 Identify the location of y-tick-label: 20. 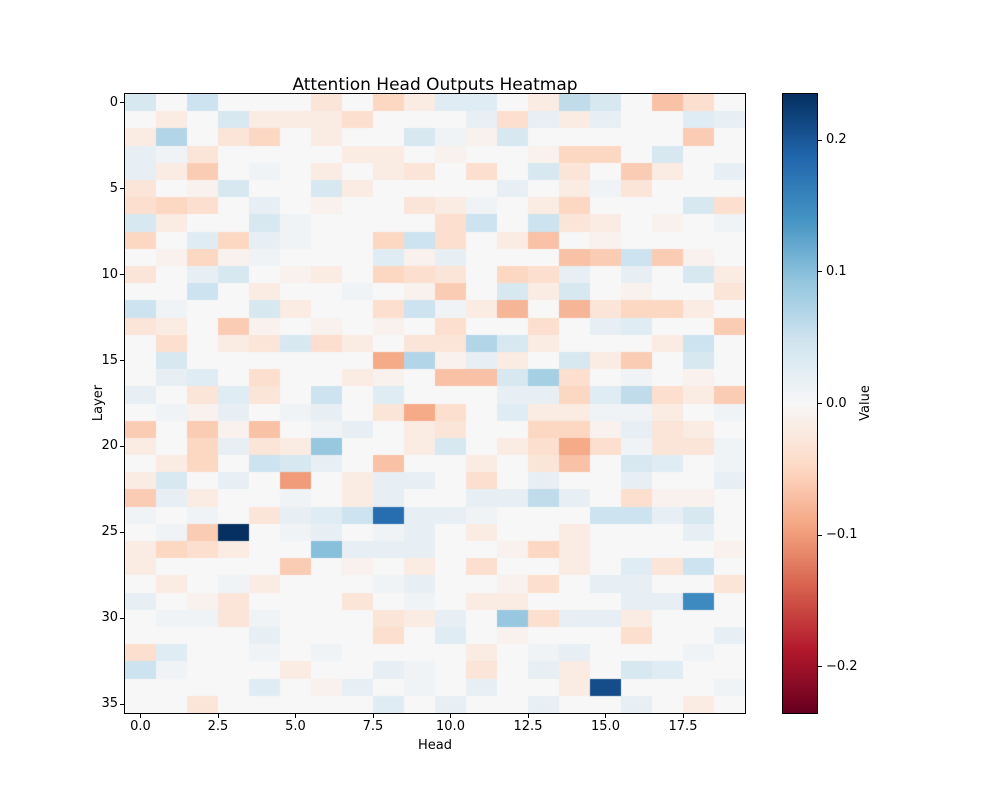
(109, 446).